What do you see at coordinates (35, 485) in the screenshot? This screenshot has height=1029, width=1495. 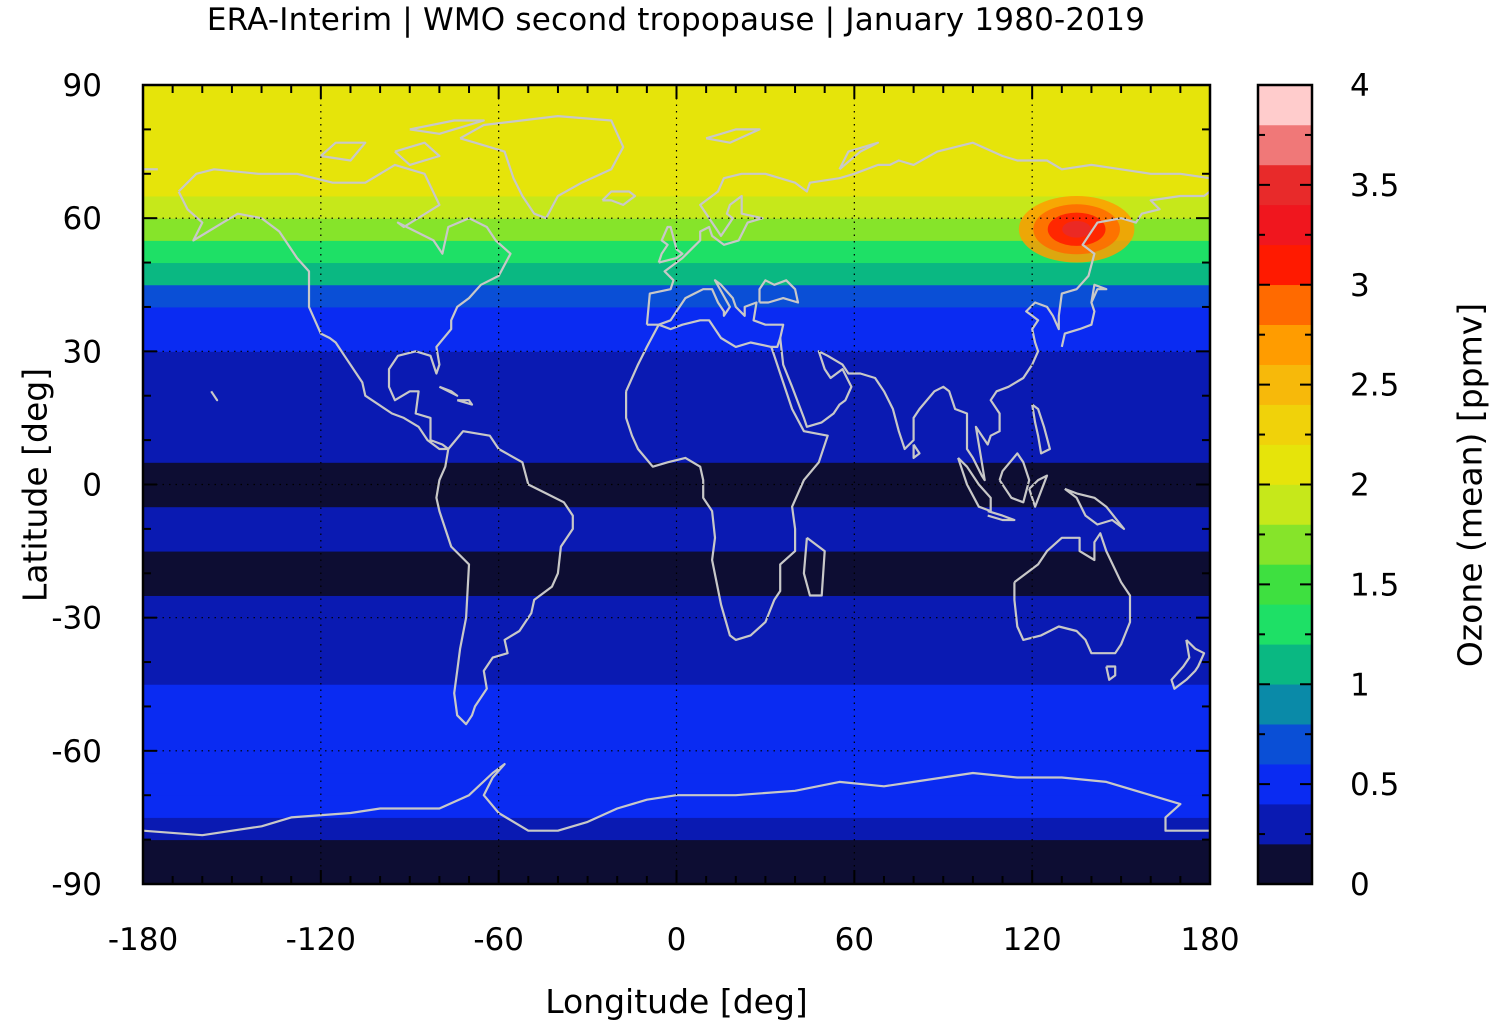 I see `y-axis-label: Latitude [deg]` at bounding box center [35, 485].